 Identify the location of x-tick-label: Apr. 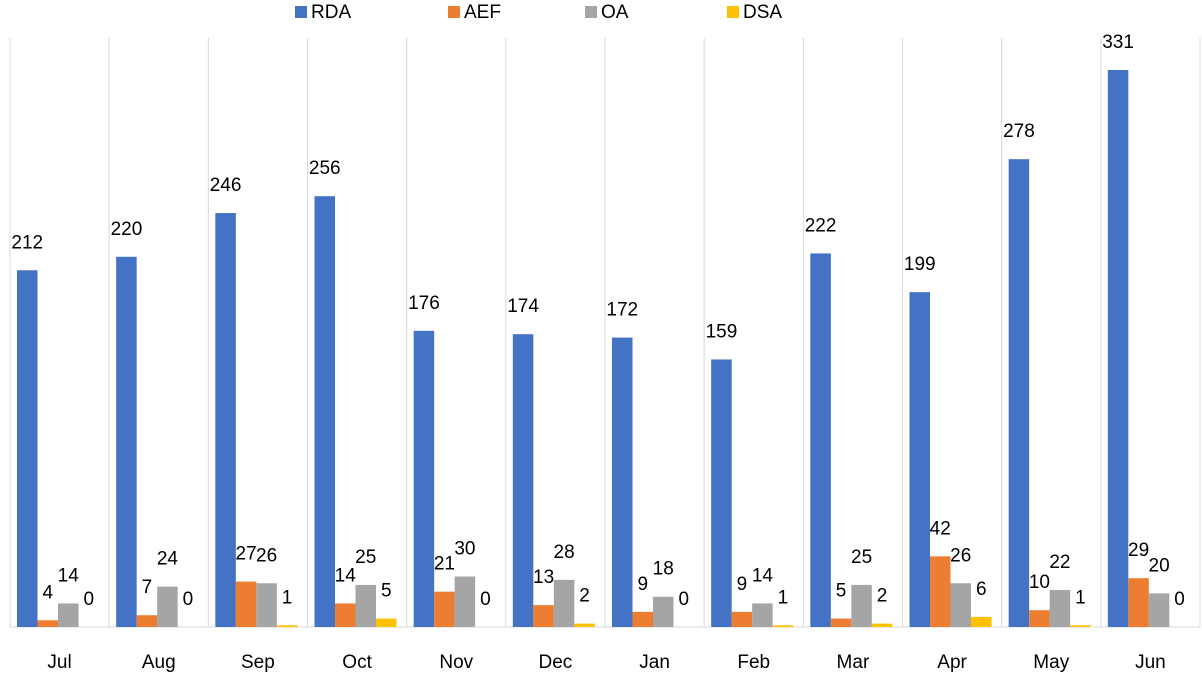
(952, 662).